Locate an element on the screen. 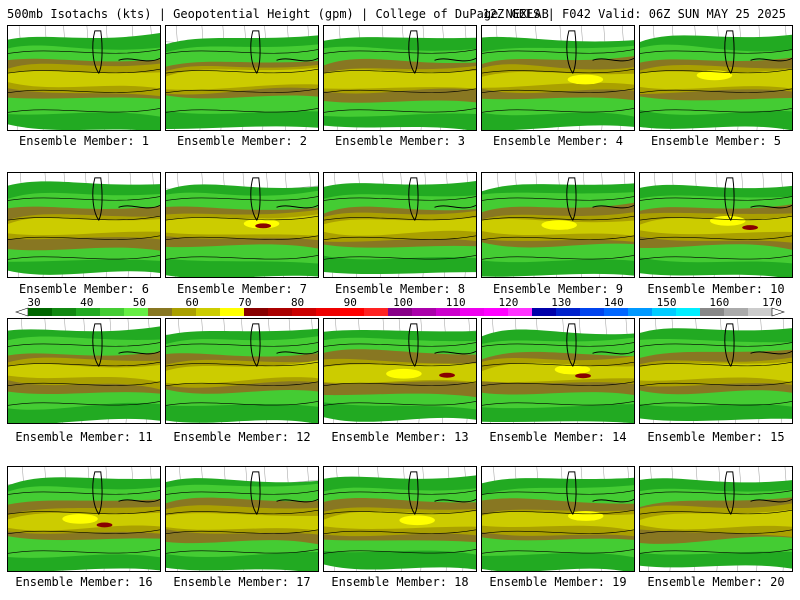 Image resolution: width=800 pixels, height=600 pixels. ensemble-member-label: Ensemble Member: 9 is located at coordinates (558, 289).